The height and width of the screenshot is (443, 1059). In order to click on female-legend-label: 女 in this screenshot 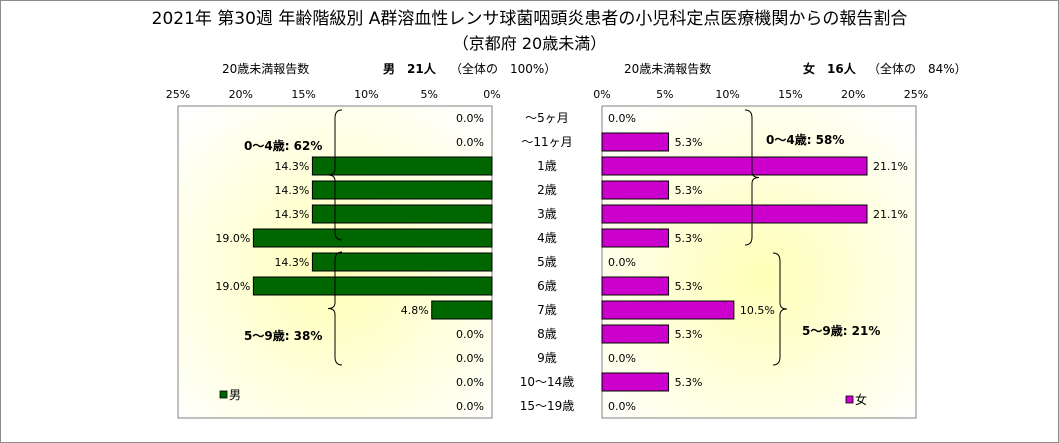, I will do `click(861, 399)`.